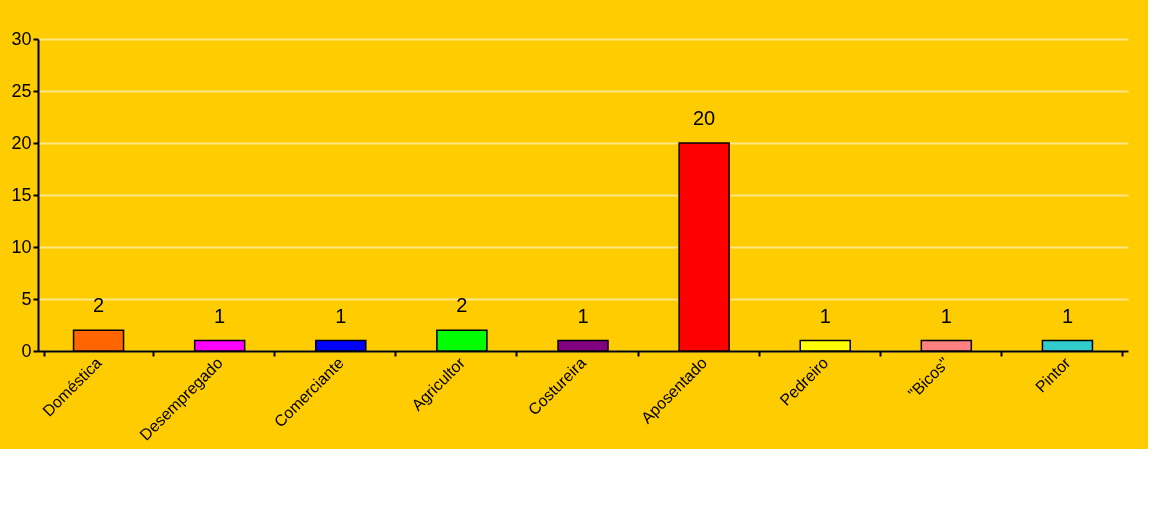 The height and width of the screenshot is (514, 1176). Describe the element at coordinates (21, 90) in the screenshot. I see `y-tick-label: 25` at that location.